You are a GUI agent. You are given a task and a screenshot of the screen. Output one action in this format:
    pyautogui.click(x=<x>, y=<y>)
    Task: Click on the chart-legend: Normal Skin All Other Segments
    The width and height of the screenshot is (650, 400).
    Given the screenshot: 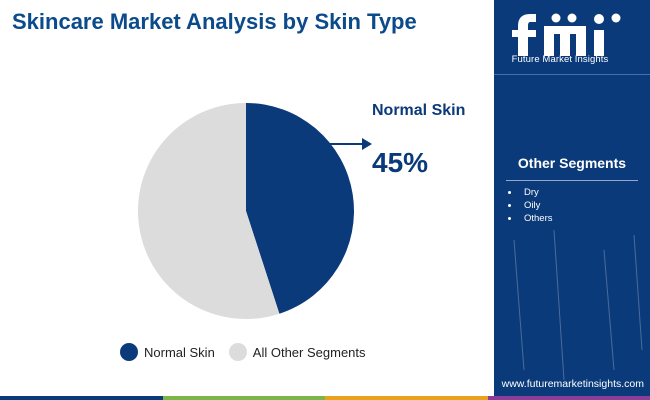 What is the action you would take?
    pyautogui.click(x=250, y=352)
    